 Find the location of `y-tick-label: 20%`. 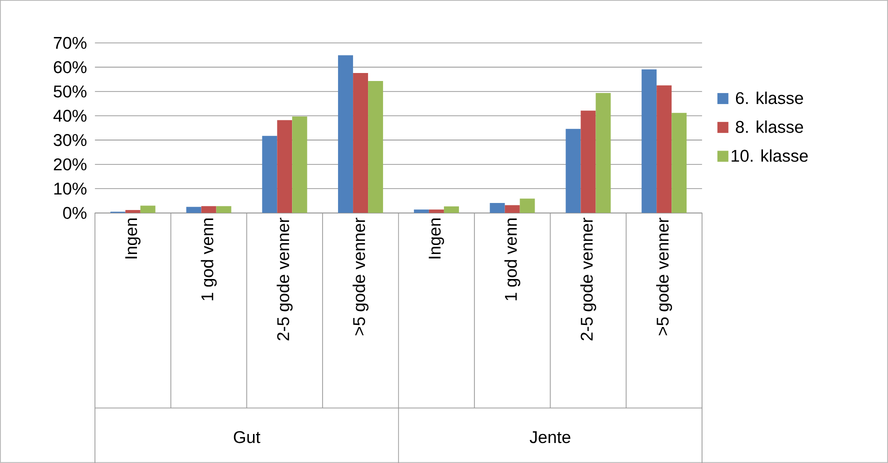

y-tick-label: 20% is located at coordinates (70, 164).